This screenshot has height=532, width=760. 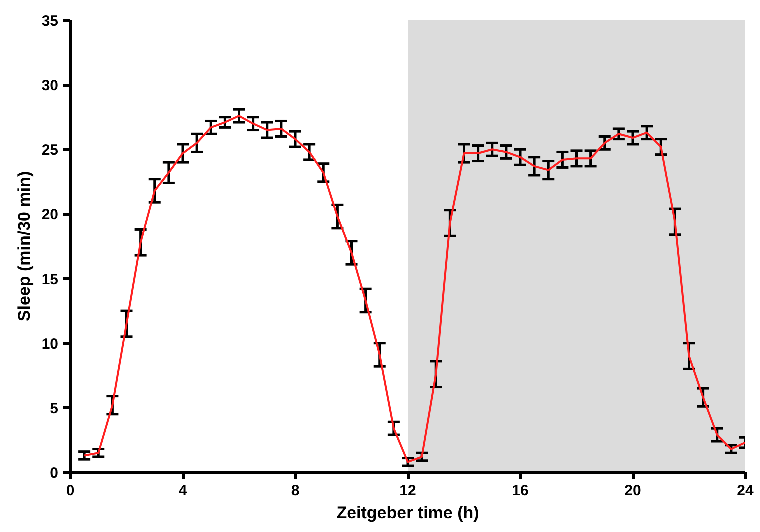 I want to click on y-axis-title: Sleep (min/30 min), so click(x=24, y=246).